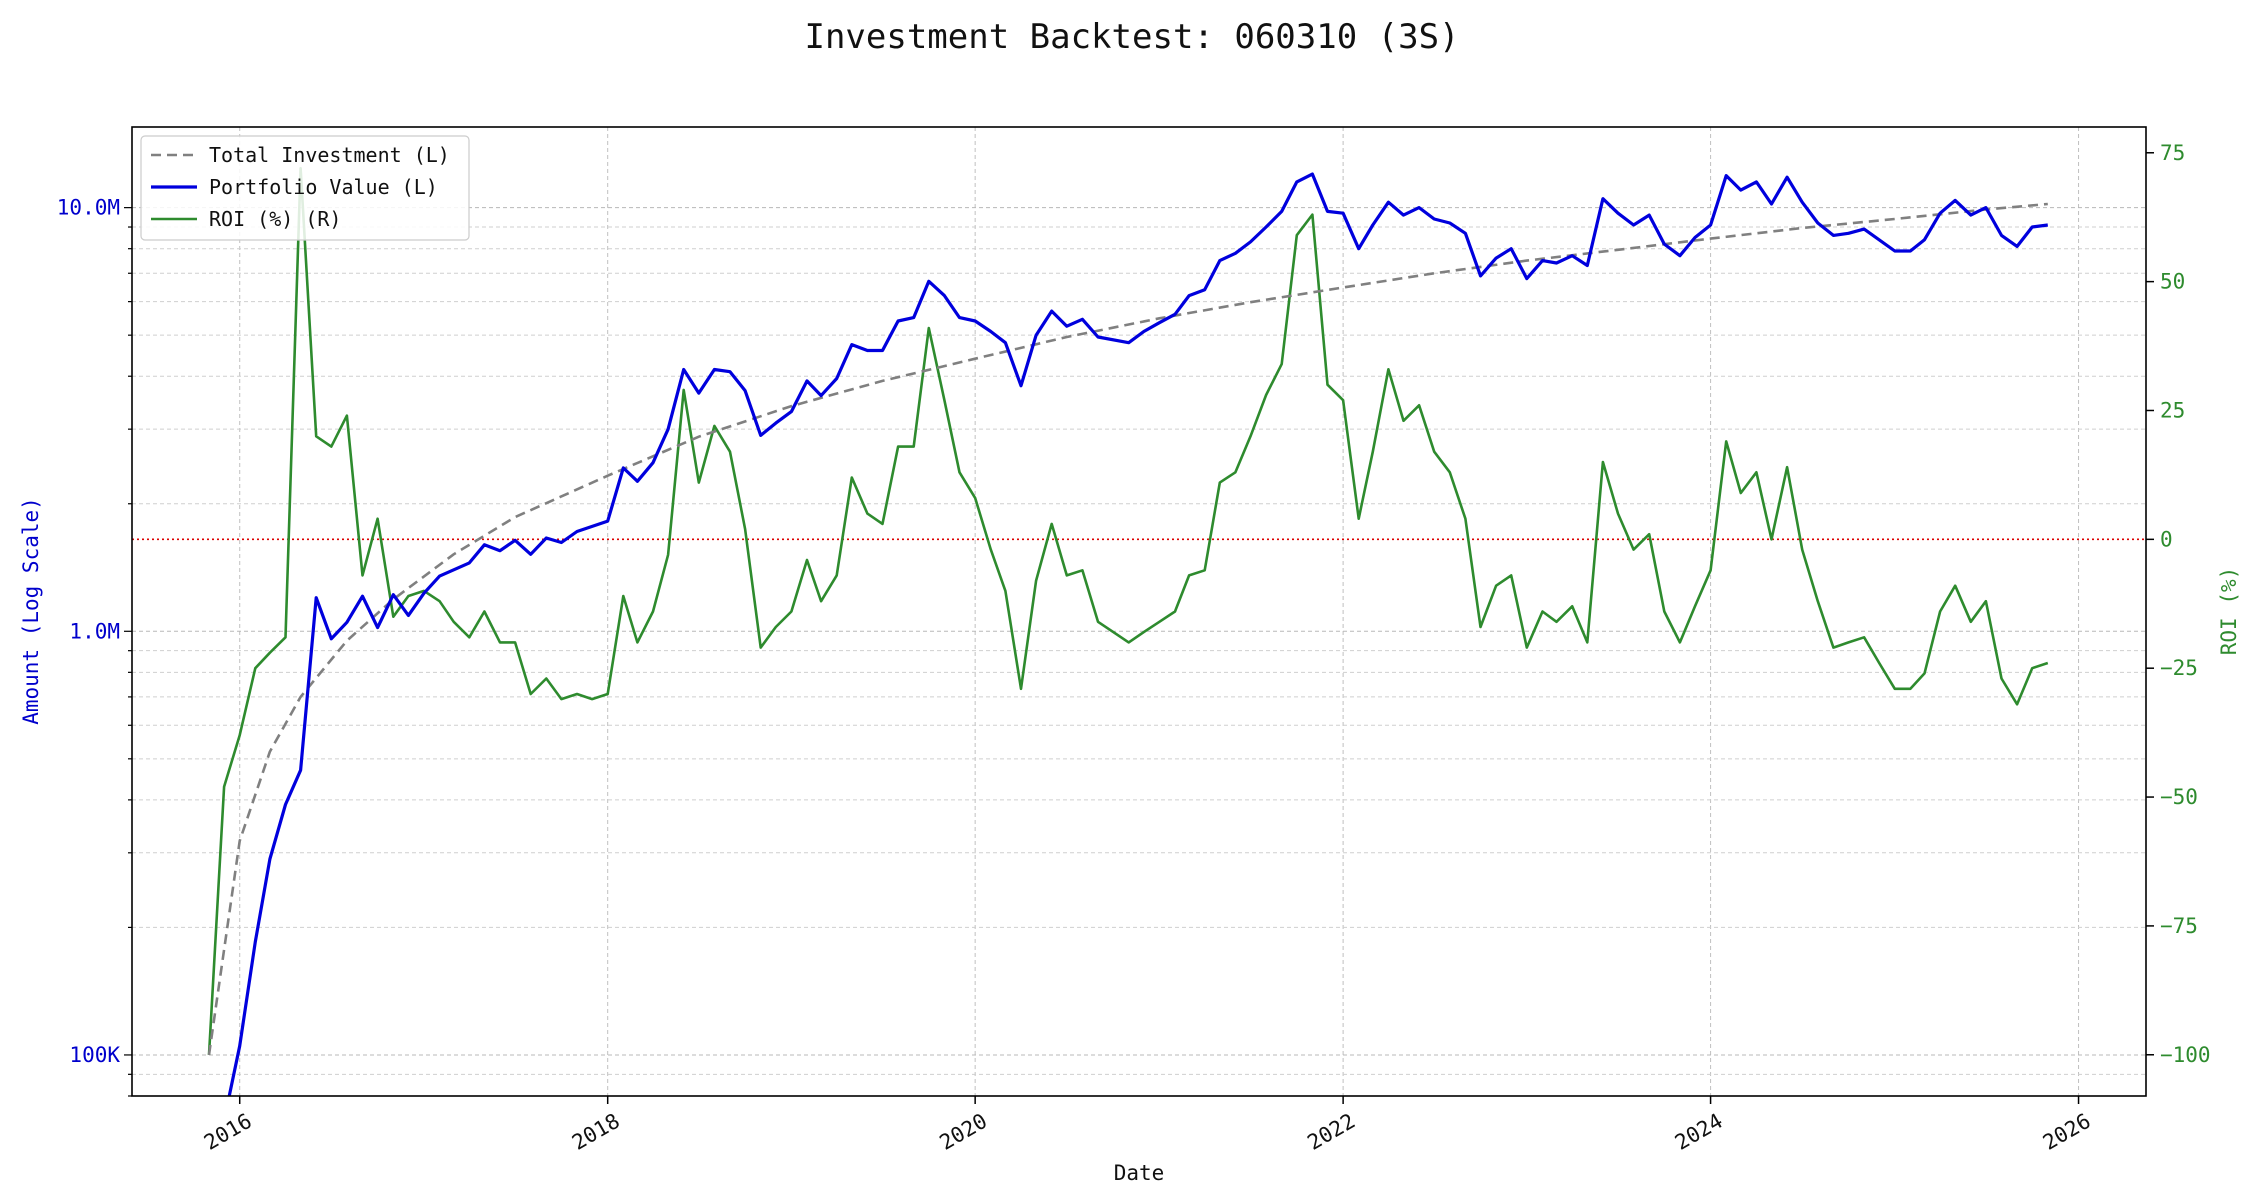 This screenshot has height=1200, width=2250. I want to click on x-tick-label: 2022, so click(1331, 1132).